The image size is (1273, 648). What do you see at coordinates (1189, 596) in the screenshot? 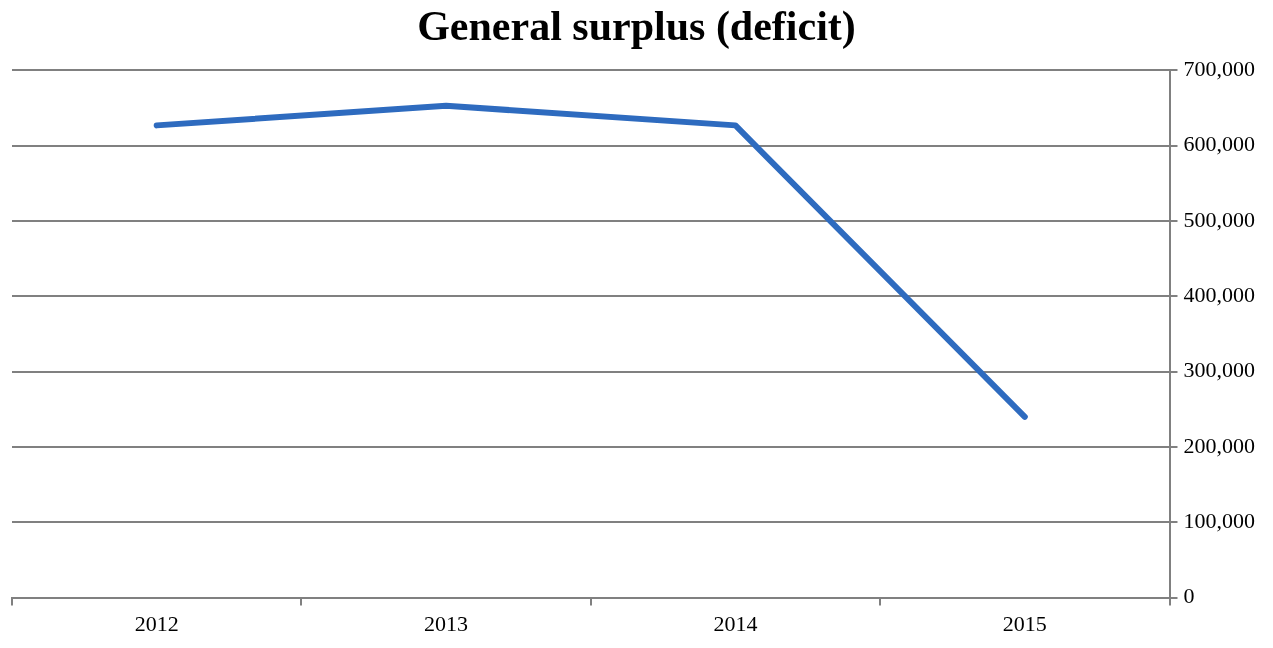
I see `y-tick-label: 0` at bounding box center [1189, 596].